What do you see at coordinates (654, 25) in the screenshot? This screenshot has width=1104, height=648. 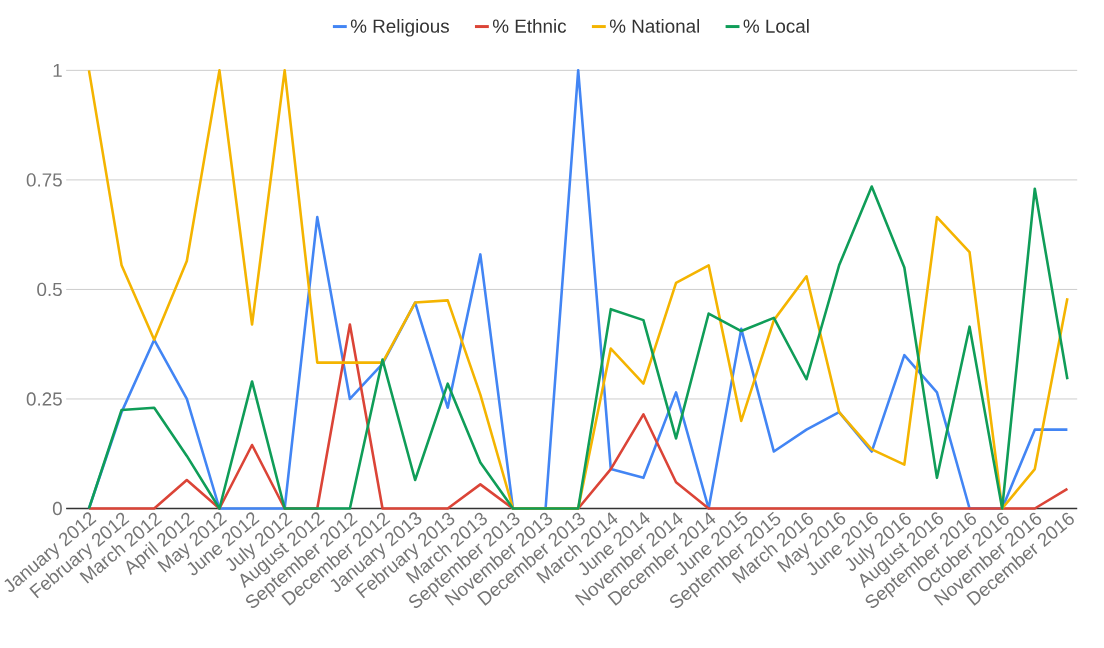 I see `legend-label: % National` at bounding box center [654, 25].